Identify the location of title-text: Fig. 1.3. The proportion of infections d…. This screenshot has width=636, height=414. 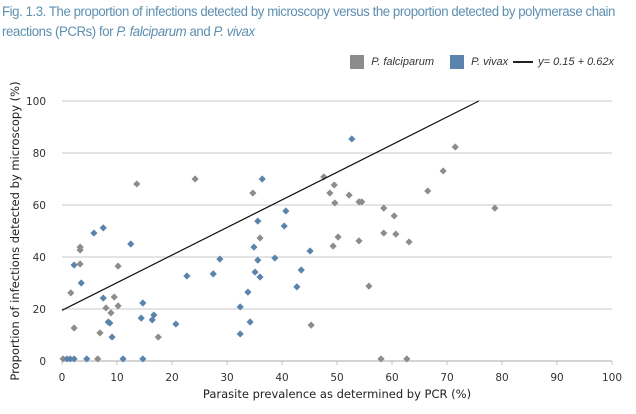
(308, 22).